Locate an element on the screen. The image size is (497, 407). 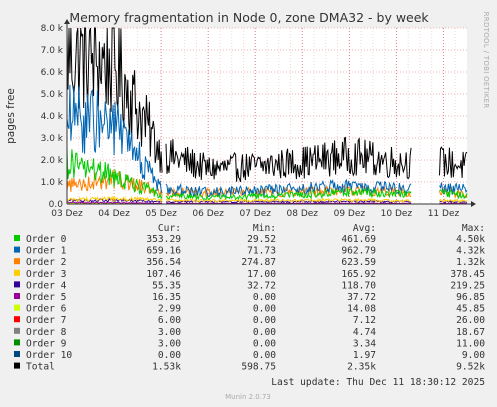
x-tick-label: 03 Dez is located at coordinates (67, 214).